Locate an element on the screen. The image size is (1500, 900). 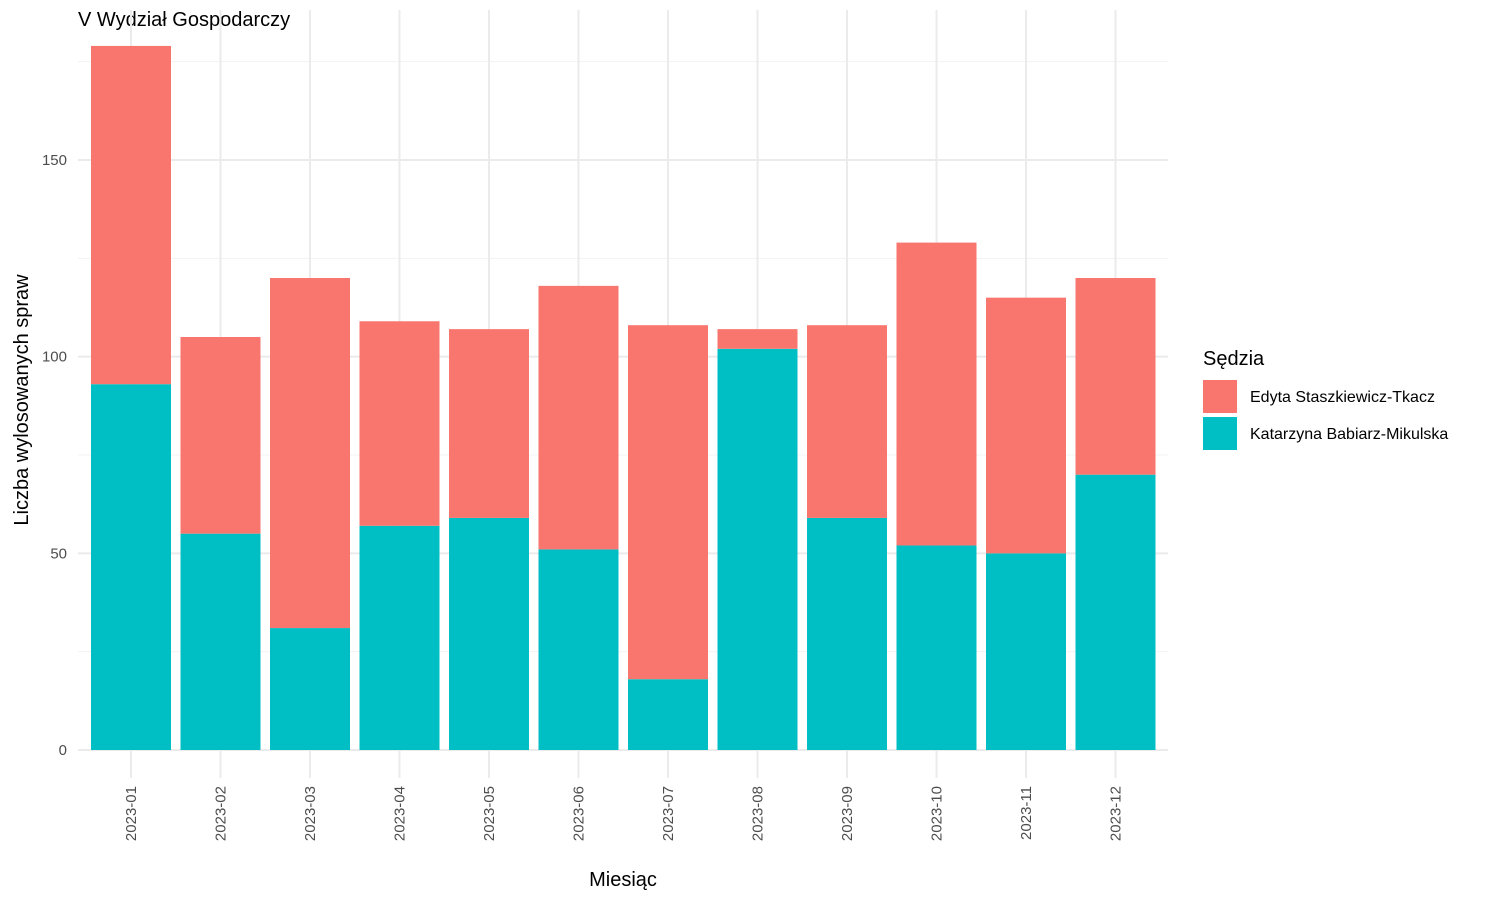
y-tick-labels: 0 50 100 150 is located at coordinates (54, 455).